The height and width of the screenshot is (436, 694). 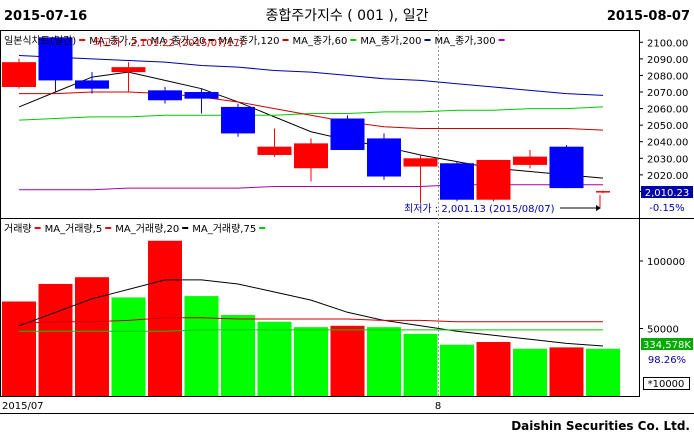 I want to click on price-ma200-line, so click(x=311, y=75).